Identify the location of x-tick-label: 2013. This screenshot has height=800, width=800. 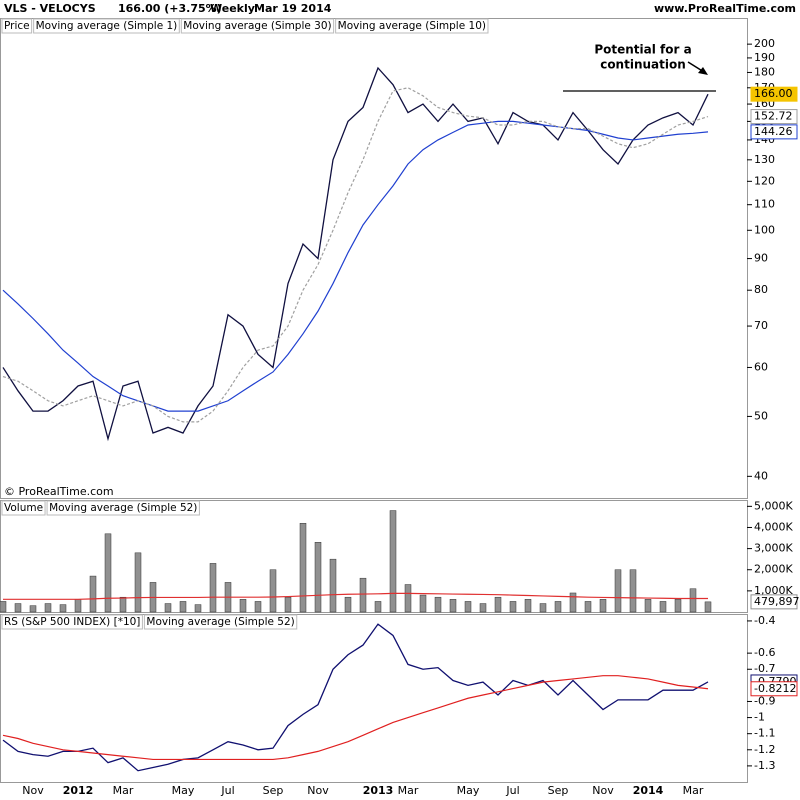
(378, 790).